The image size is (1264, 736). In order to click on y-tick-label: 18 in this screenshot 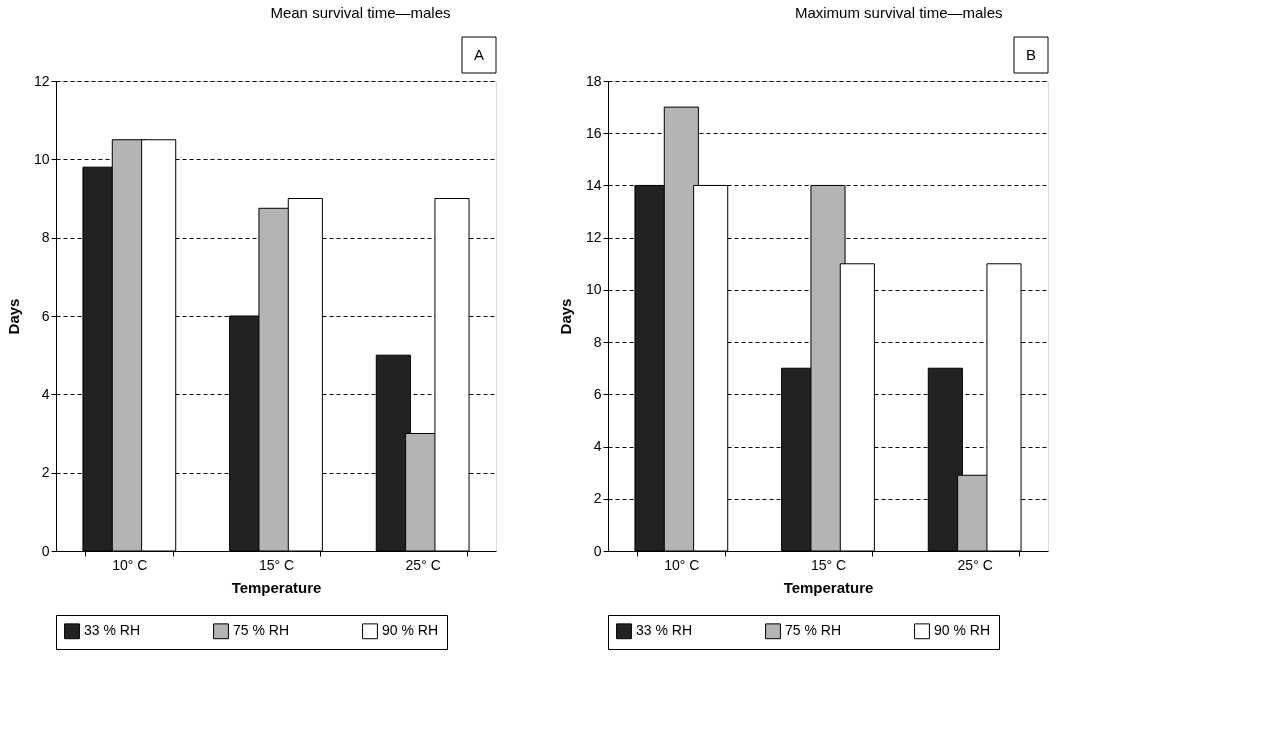, I will do `click(593, 80)`.